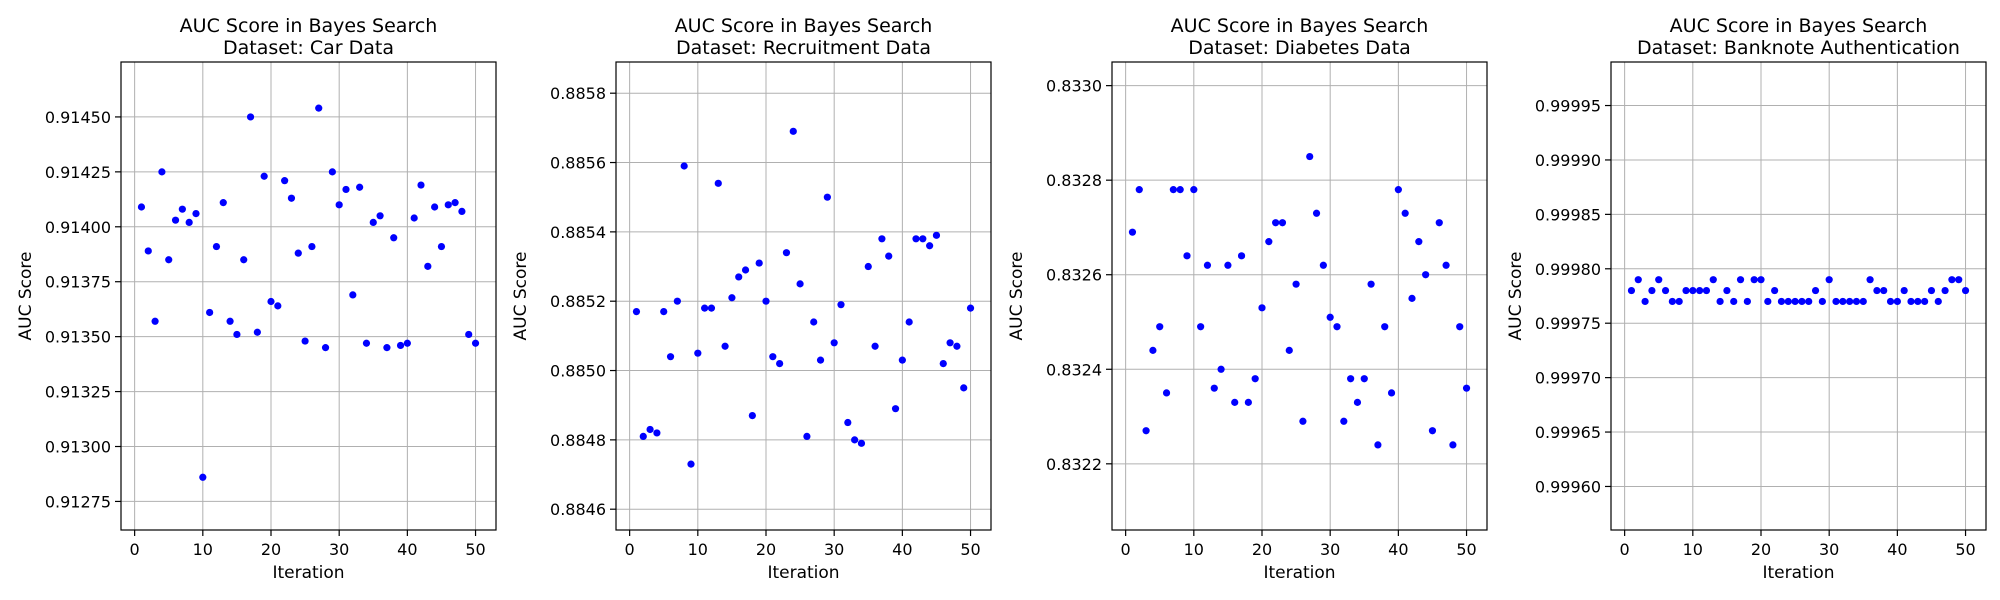 The height and width of the screenshot is (600, 2000). I want to click on y-tick-label: 0.8322, so click(1074, 464).